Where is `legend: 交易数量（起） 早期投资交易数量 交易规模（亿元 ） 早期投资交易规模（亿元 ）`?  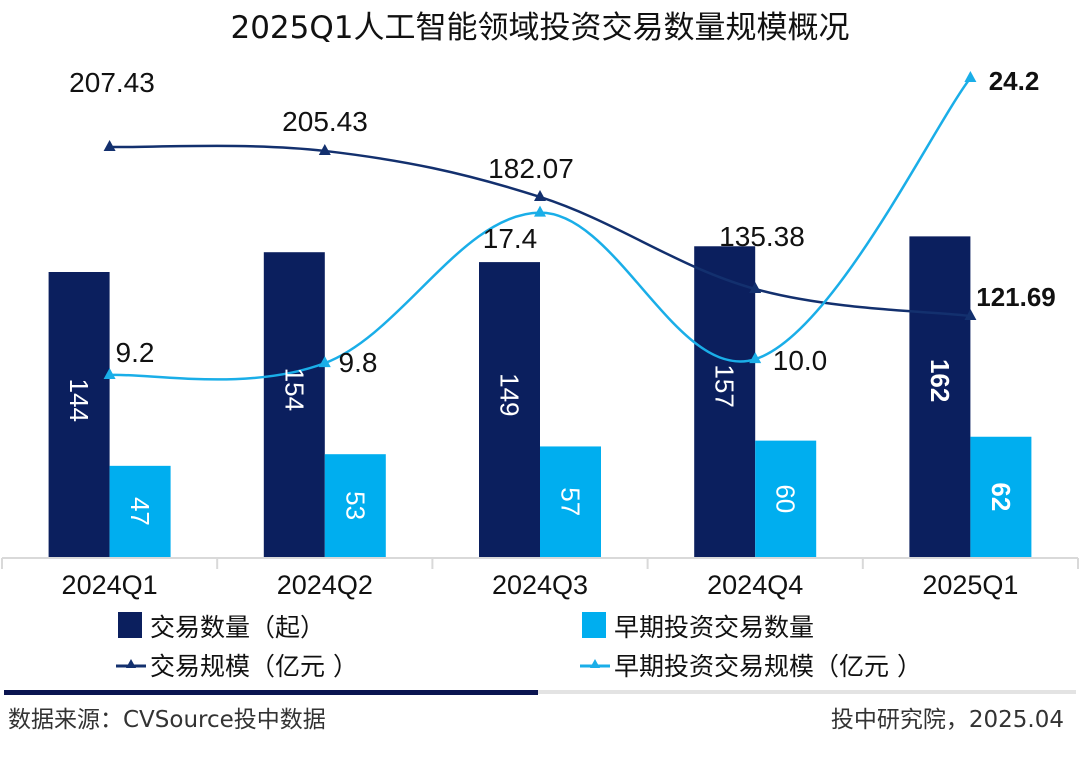
legend: 交易数量（起） 早期投资交易数量 交易规模（亿元 ） 早期投资交易规模（亿元 ） is located at coordinates (519, 646).